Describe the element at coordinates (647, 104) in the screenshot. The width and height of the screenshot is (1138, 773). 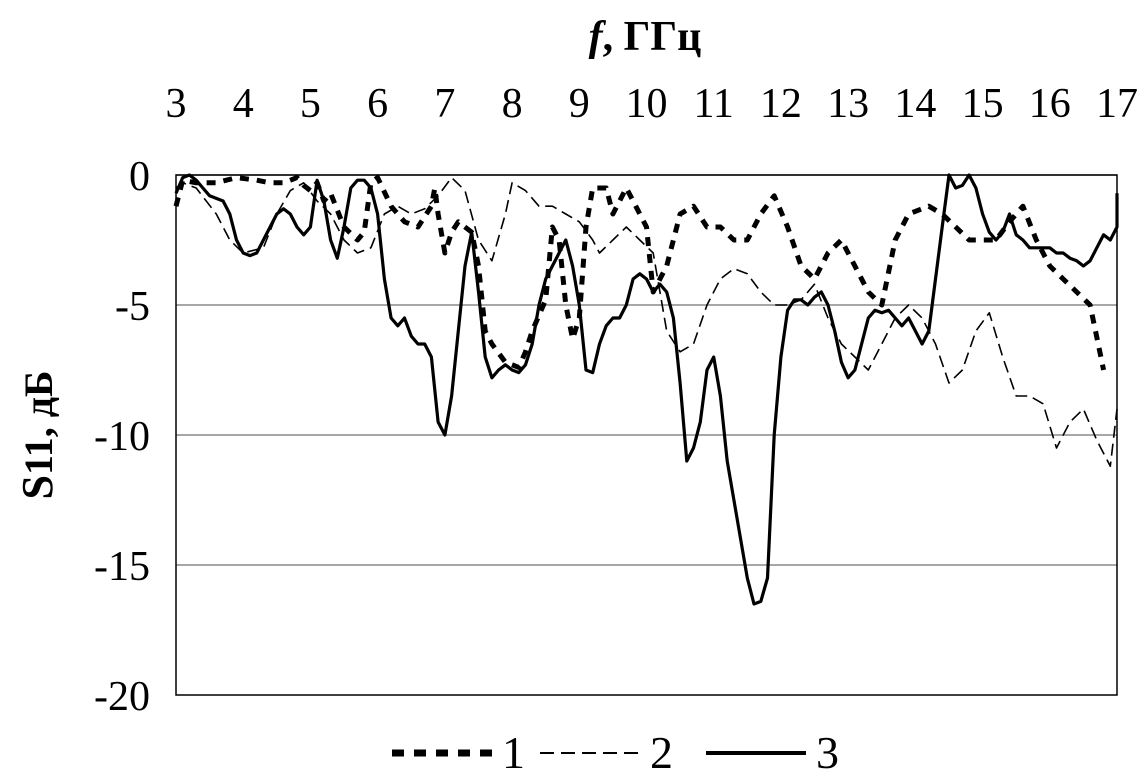
I see `x-tick-label: 10` at that location.